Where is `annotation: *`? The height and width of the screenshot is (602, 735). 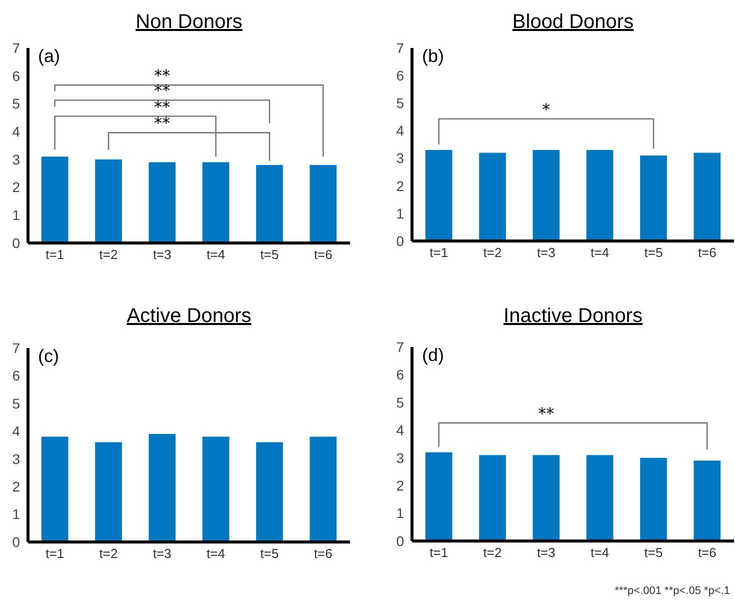
annotation: * is located at coordinates (546, 109).